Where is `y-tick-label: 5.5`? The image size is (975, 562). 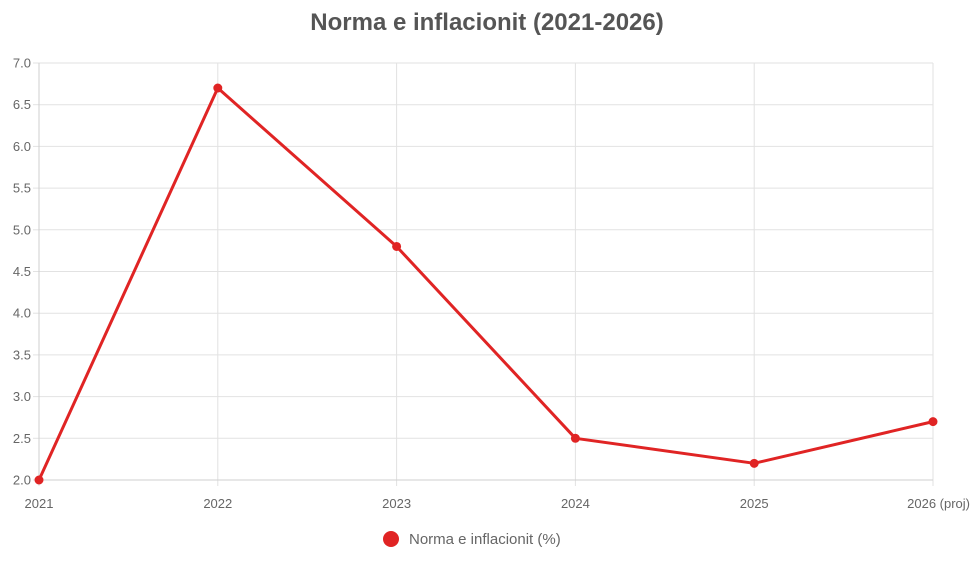
y-tick-label: 5.5 is located at coordinates (22, 188).